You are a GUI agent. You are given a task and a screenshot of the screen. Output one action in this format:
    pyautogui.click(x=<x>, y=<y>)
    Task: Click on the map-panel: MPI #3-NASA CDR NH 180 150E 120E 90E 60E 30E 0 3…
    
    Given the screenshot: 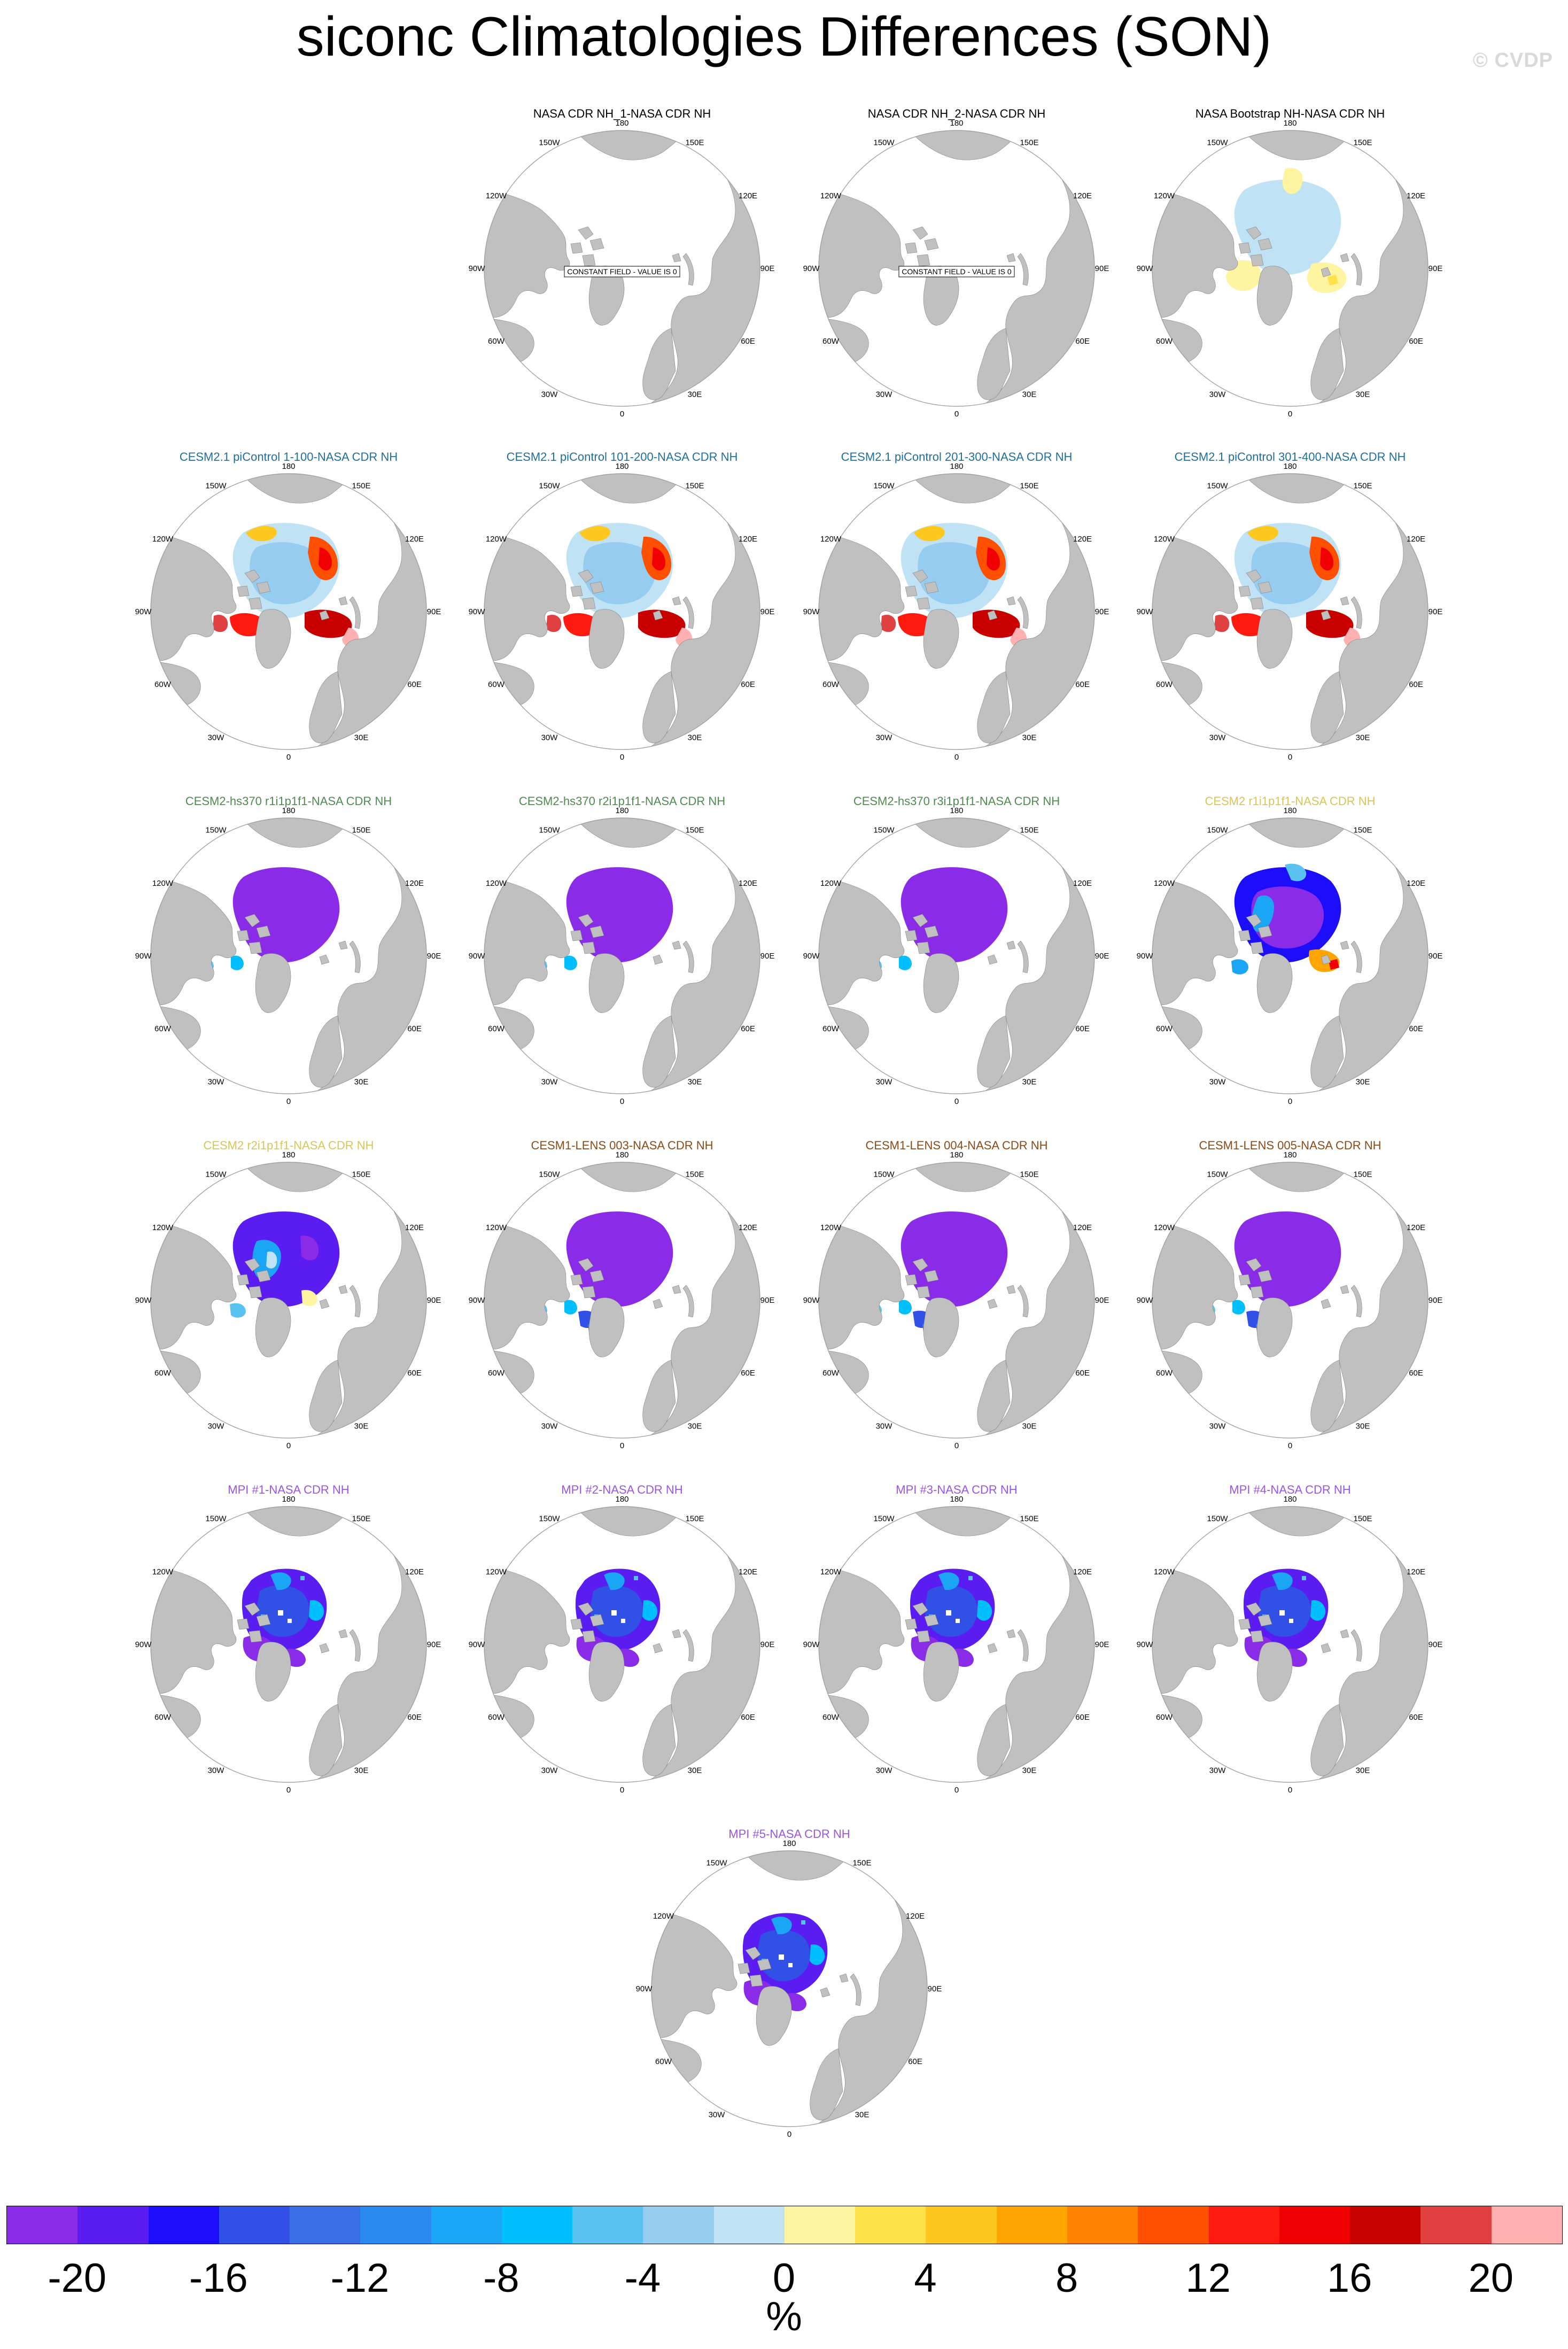 What is the action you would take?
    pyautogui.click(x=956, y=1639)
    